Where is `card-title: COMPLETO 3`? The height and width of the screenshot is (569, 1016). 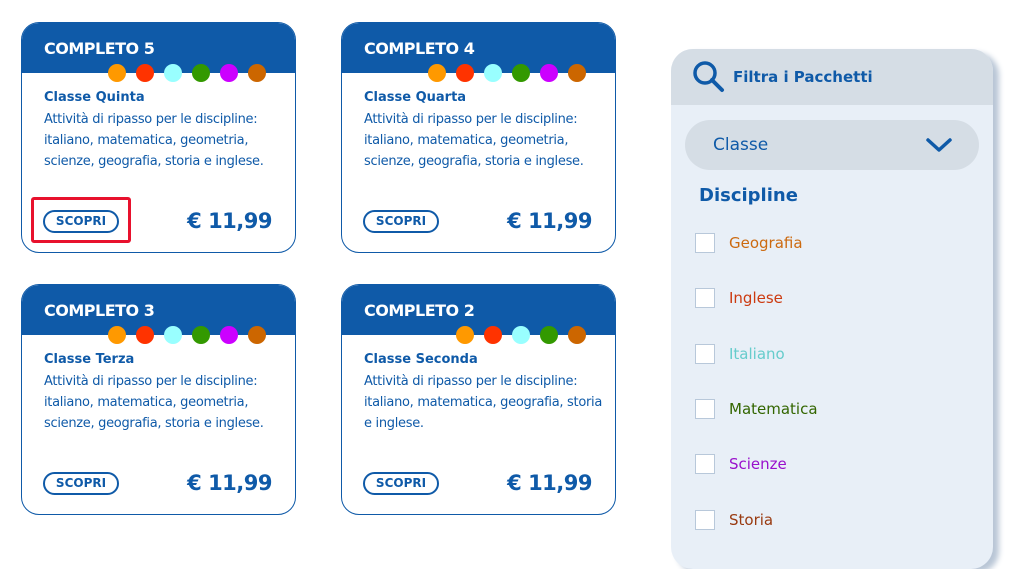
card-title: COMPLETO 3 is located at coordinates (158, 310).